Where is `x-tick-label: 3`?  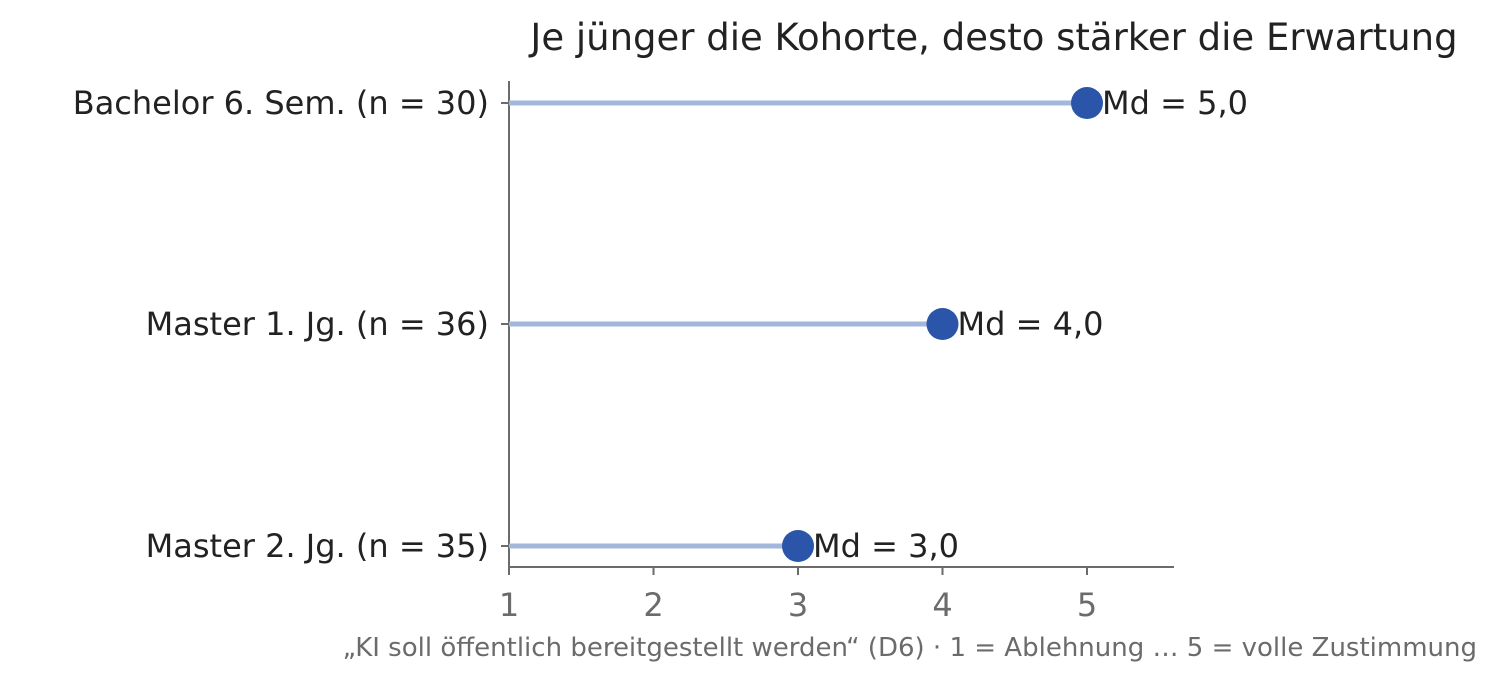 x-tick-label: 3 is located at coordinates (798, 605).